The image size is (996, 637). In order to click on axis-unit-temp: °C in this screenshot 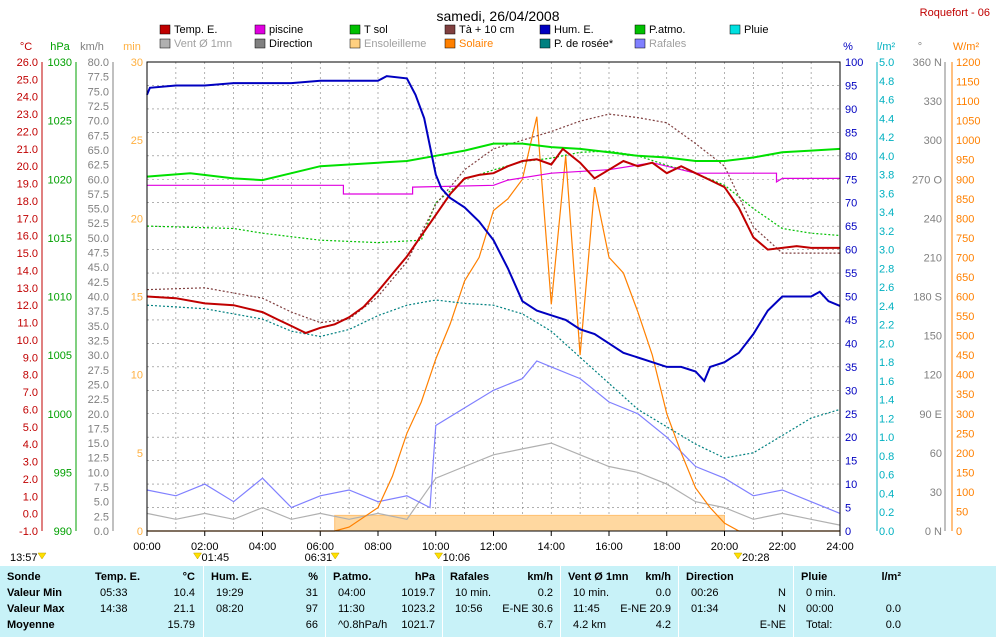, I will do `click(26, 47)`.